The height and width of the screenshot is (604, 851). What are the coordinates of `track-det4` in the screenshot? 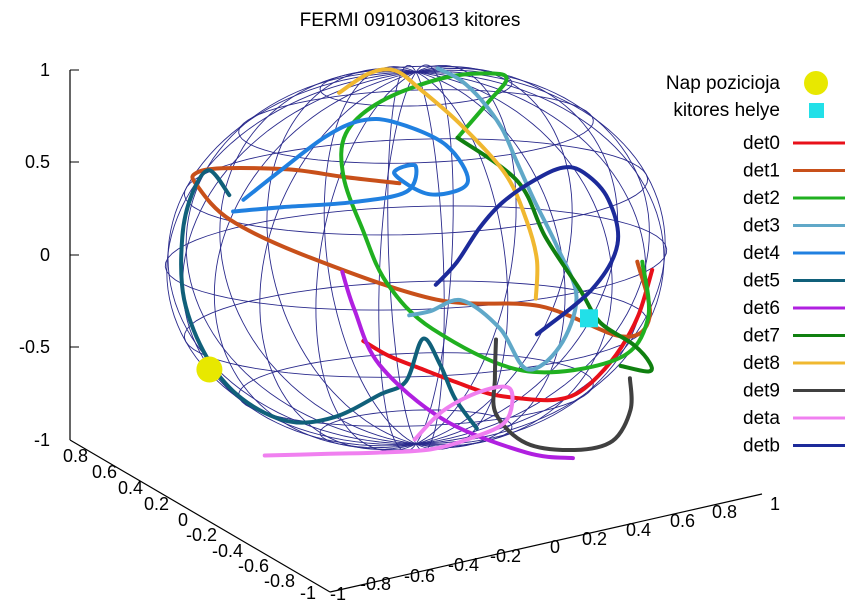 It's located at (350, 165).